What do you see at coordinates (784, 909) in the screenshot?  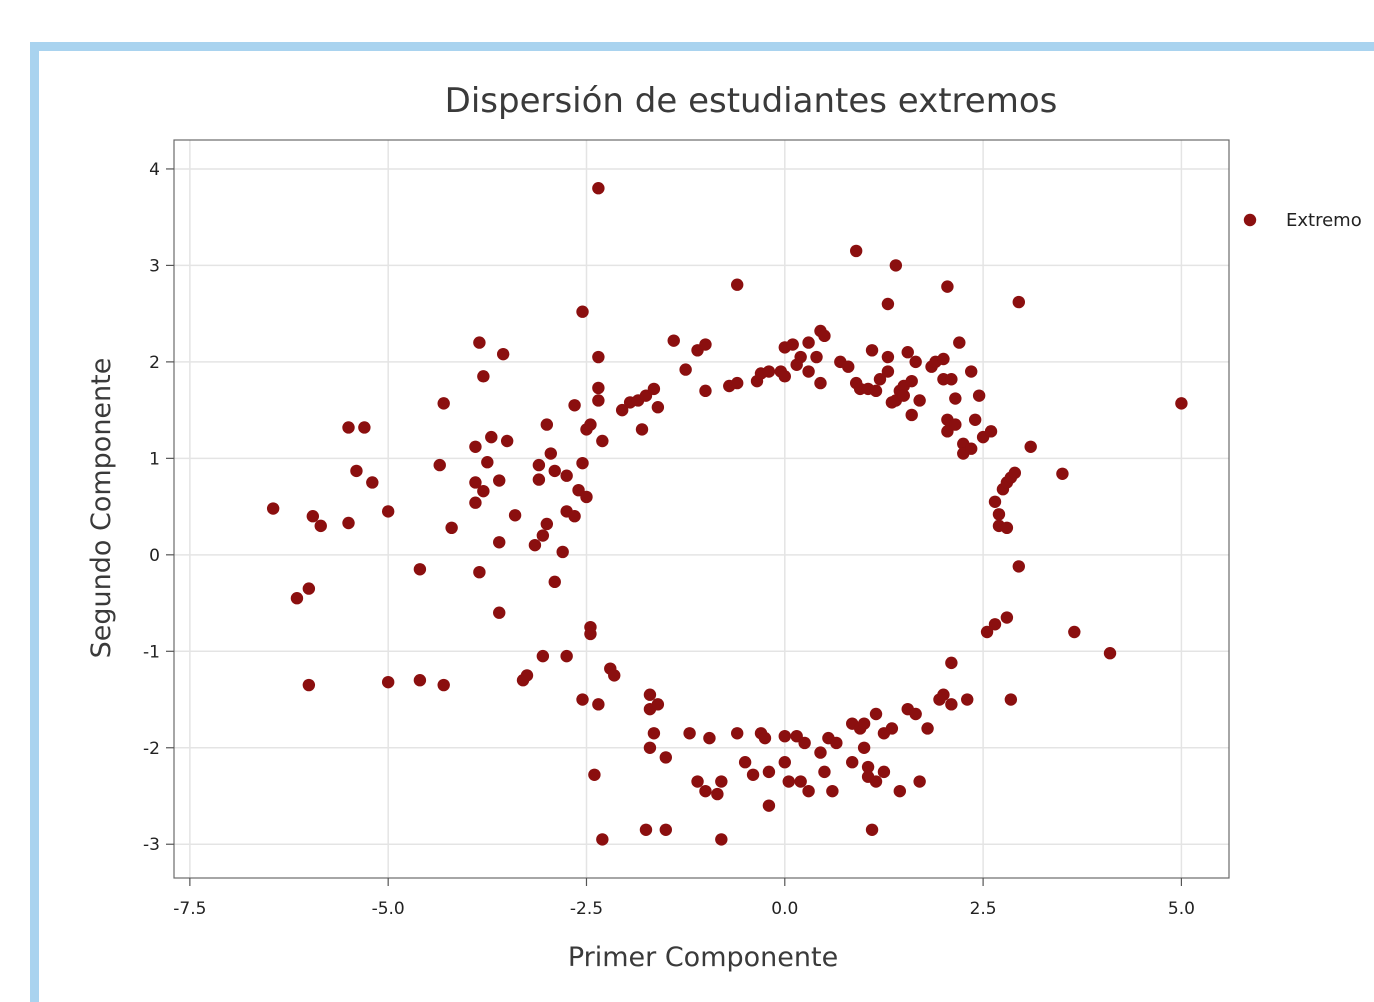 I see `x-tick-label: 0.0` at bounding box center [784, 909].